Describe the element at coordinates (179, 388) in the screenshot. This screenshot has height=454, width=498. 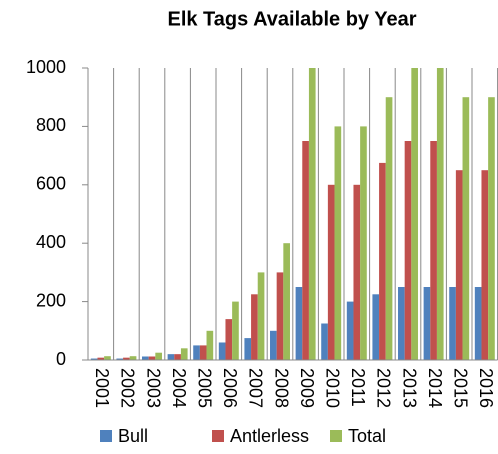
I see `x-tick-label: 2004` at that location.